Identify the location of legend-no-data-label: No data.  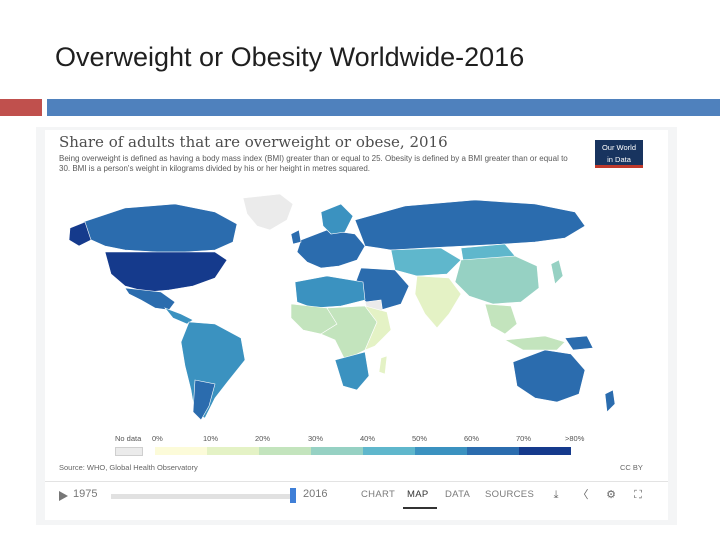
(128, 438).